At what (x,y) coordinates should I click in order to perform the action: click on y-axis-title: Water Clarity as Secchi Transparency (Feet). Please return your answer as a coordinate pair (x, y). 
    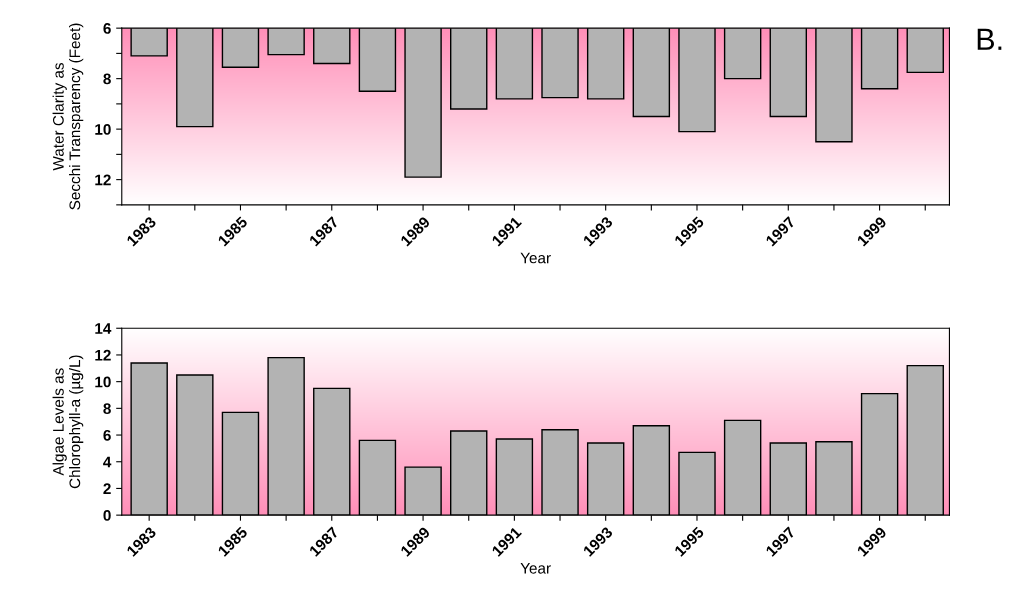
    Looking at the image, I should click on (68, 116).